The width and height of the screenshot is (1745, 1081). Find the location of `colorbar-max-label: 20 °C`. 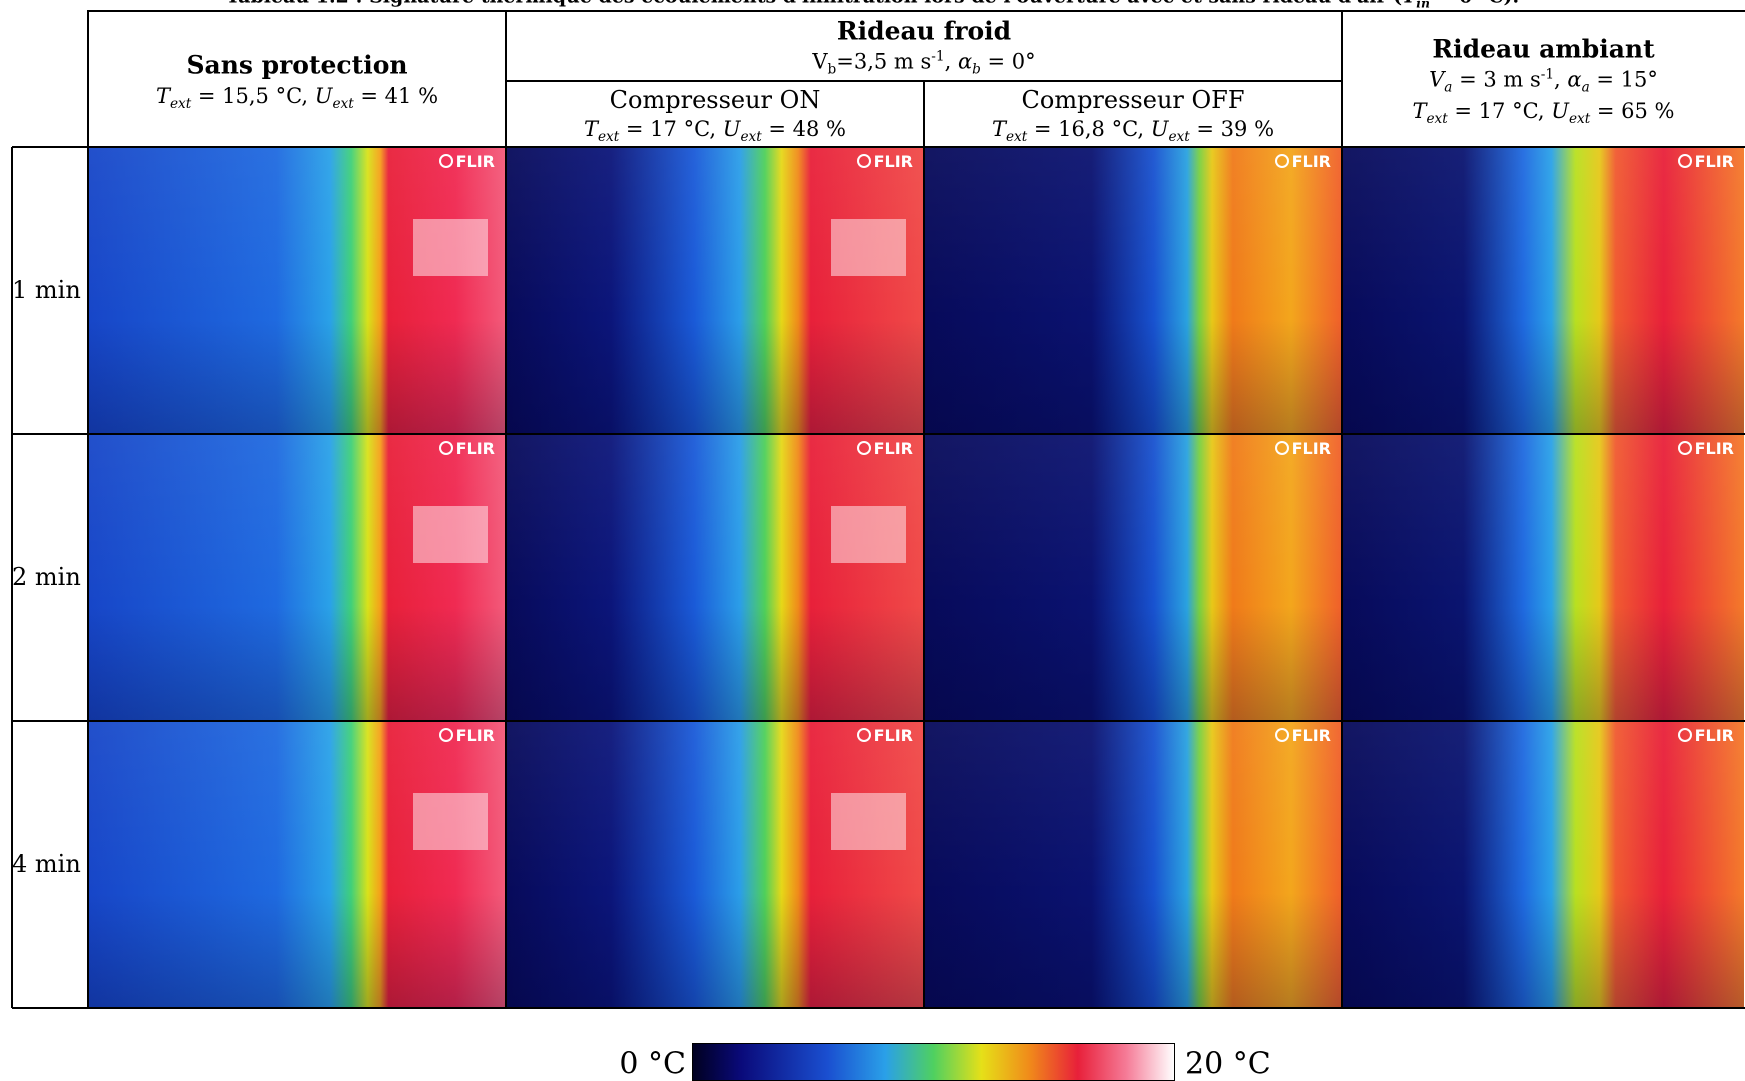

colorbar-max-label: 20 °C is located at coordinates (1228, 1063).